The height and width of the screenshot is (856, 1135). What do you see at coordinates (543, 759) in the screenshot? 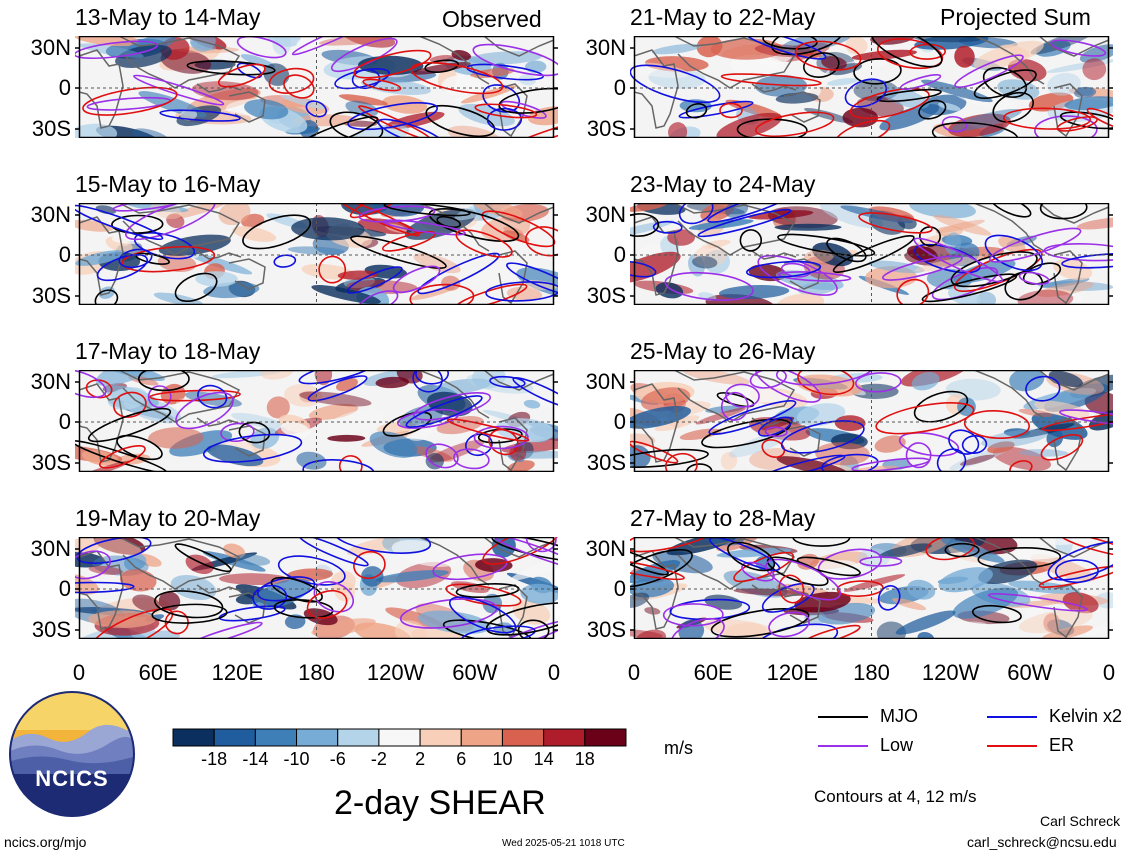
I see `colorbar-tick: 14` at bounding box center [543, 759].